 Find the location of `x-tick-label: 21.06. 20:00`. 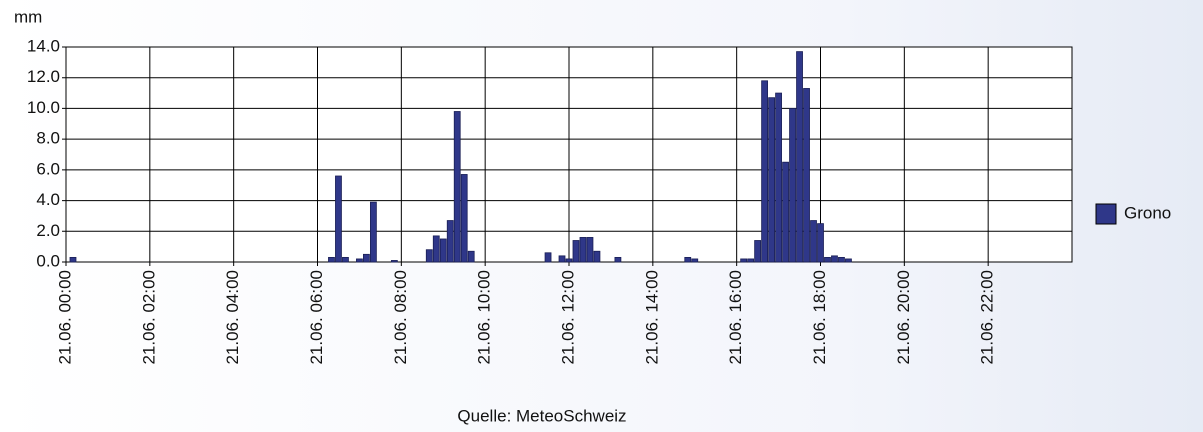

x-tick-label: 21.06. 20:00 is located at coordinates (903, 317).